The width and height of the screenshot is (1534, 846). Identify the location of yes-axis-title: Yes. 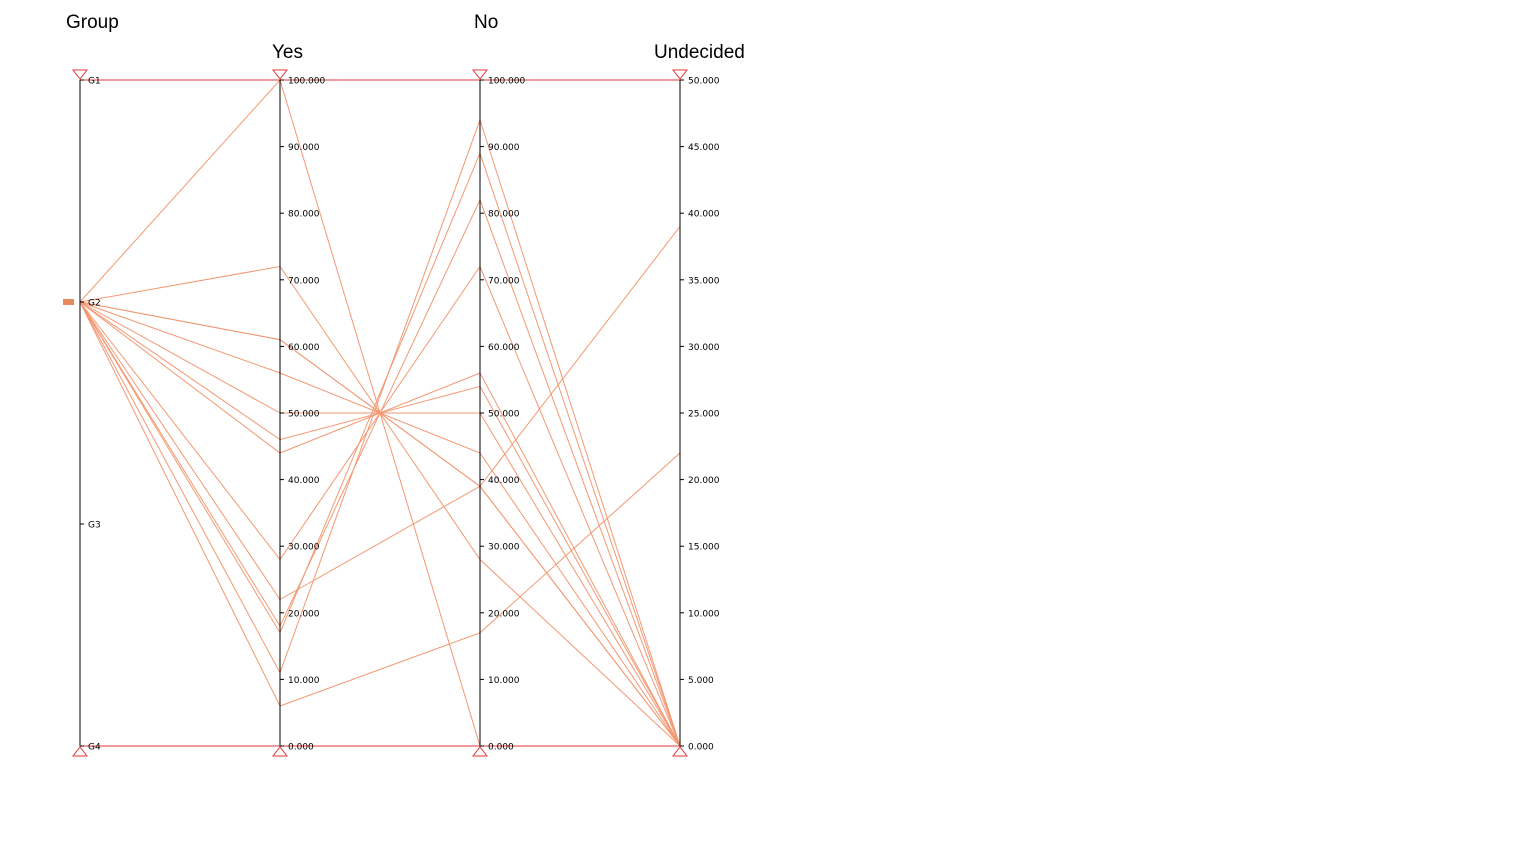
(287, 52).